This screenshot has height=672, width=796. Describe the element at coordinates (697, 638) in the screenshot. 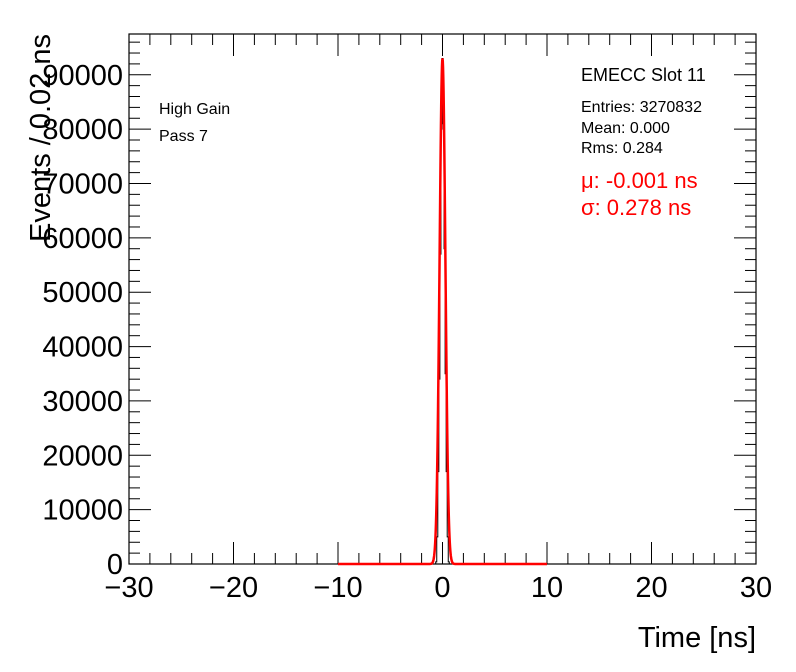

I see `x-axis-label: Time [ns]` at that location.